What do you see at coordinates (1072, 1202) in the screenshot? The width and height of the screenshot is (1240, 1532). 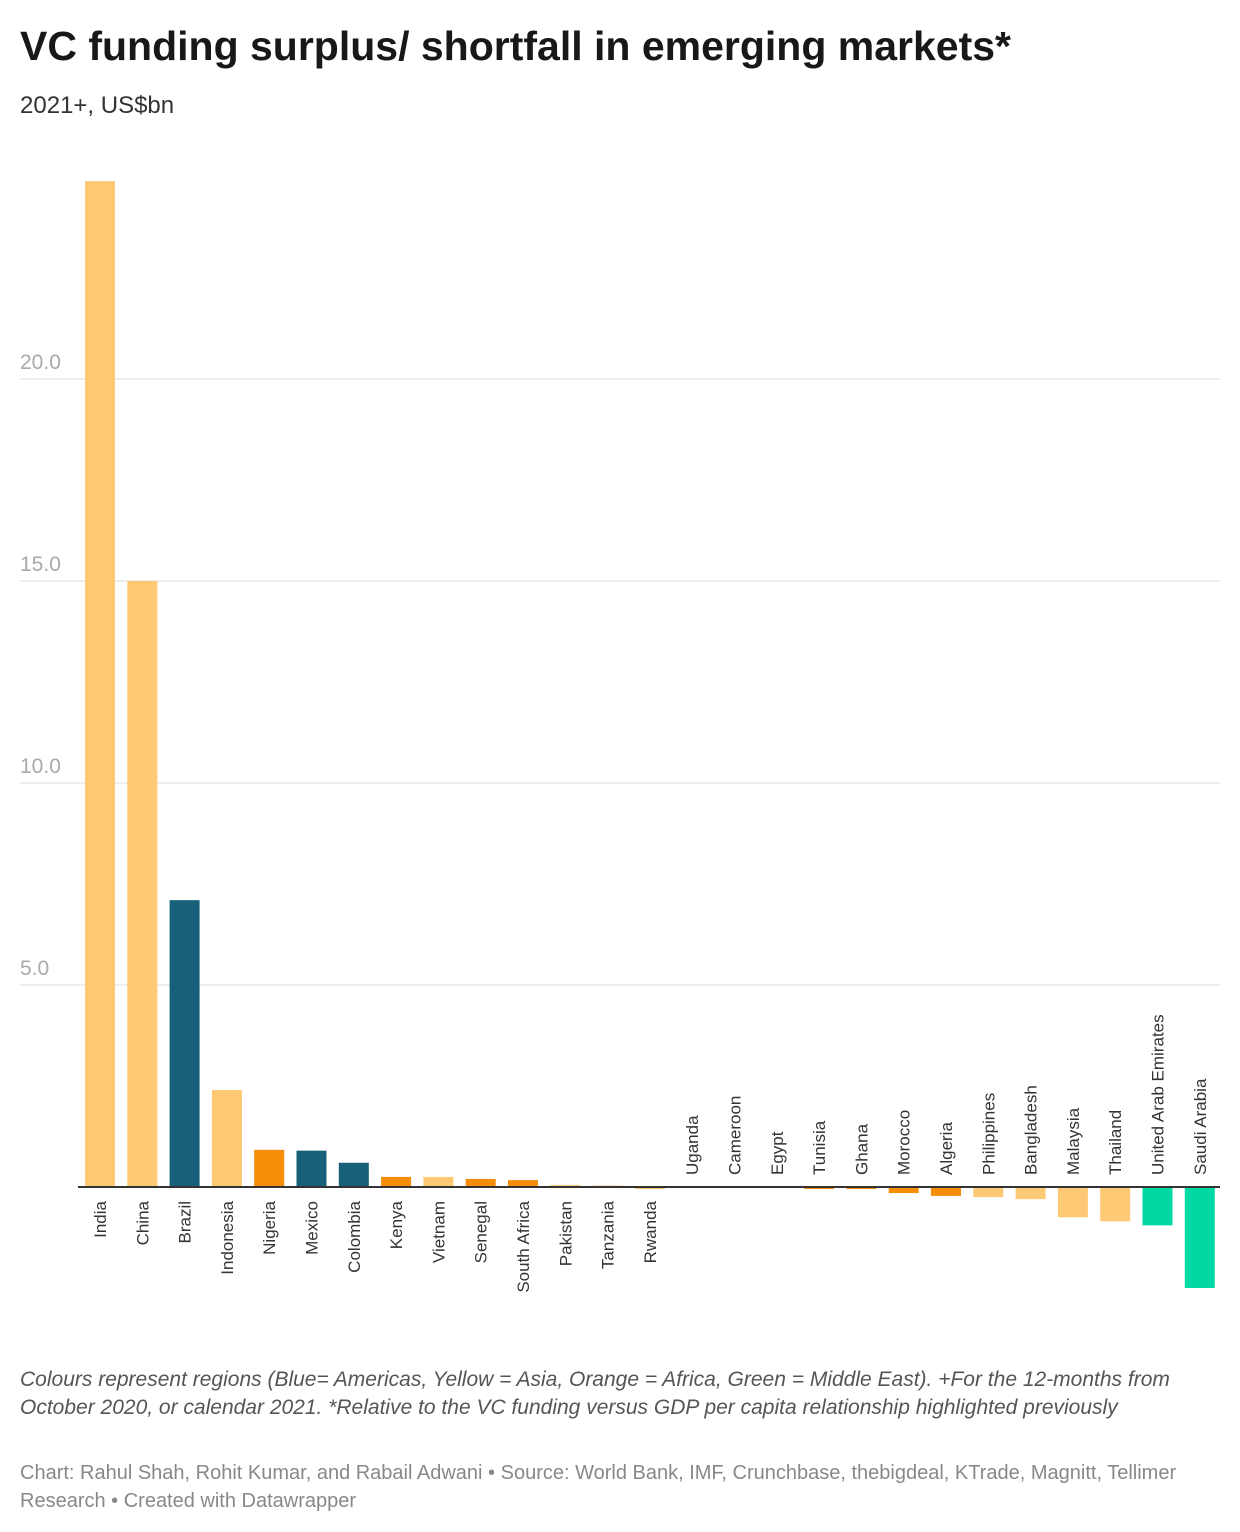 I see `bar-malaysia` at bounding box center [1072, 1202].